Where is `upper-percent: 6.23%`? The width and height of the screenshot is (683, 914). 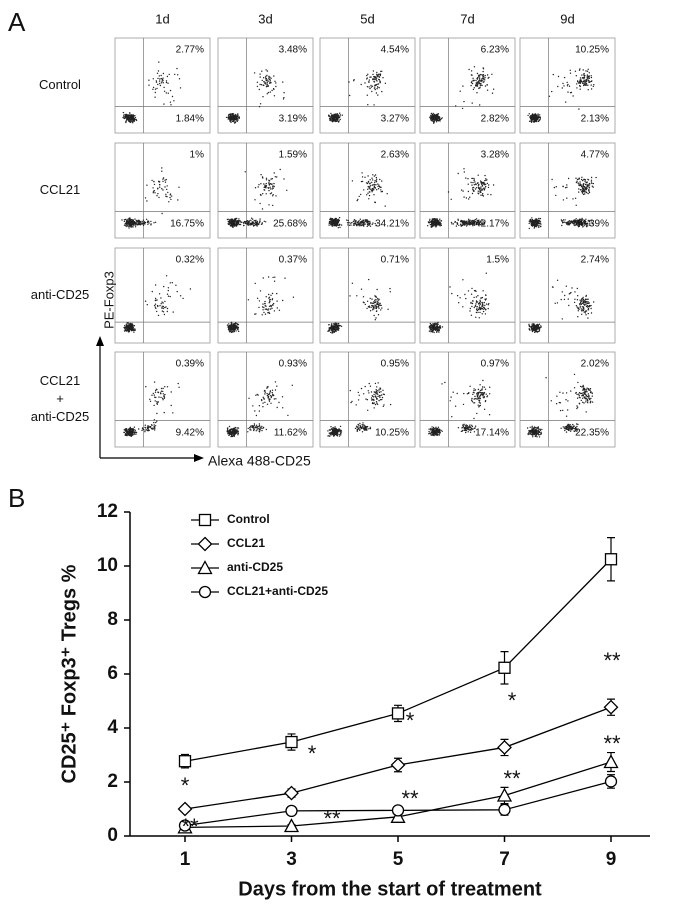
upper-percent: 6.23% is located at coordinates (495, 50).